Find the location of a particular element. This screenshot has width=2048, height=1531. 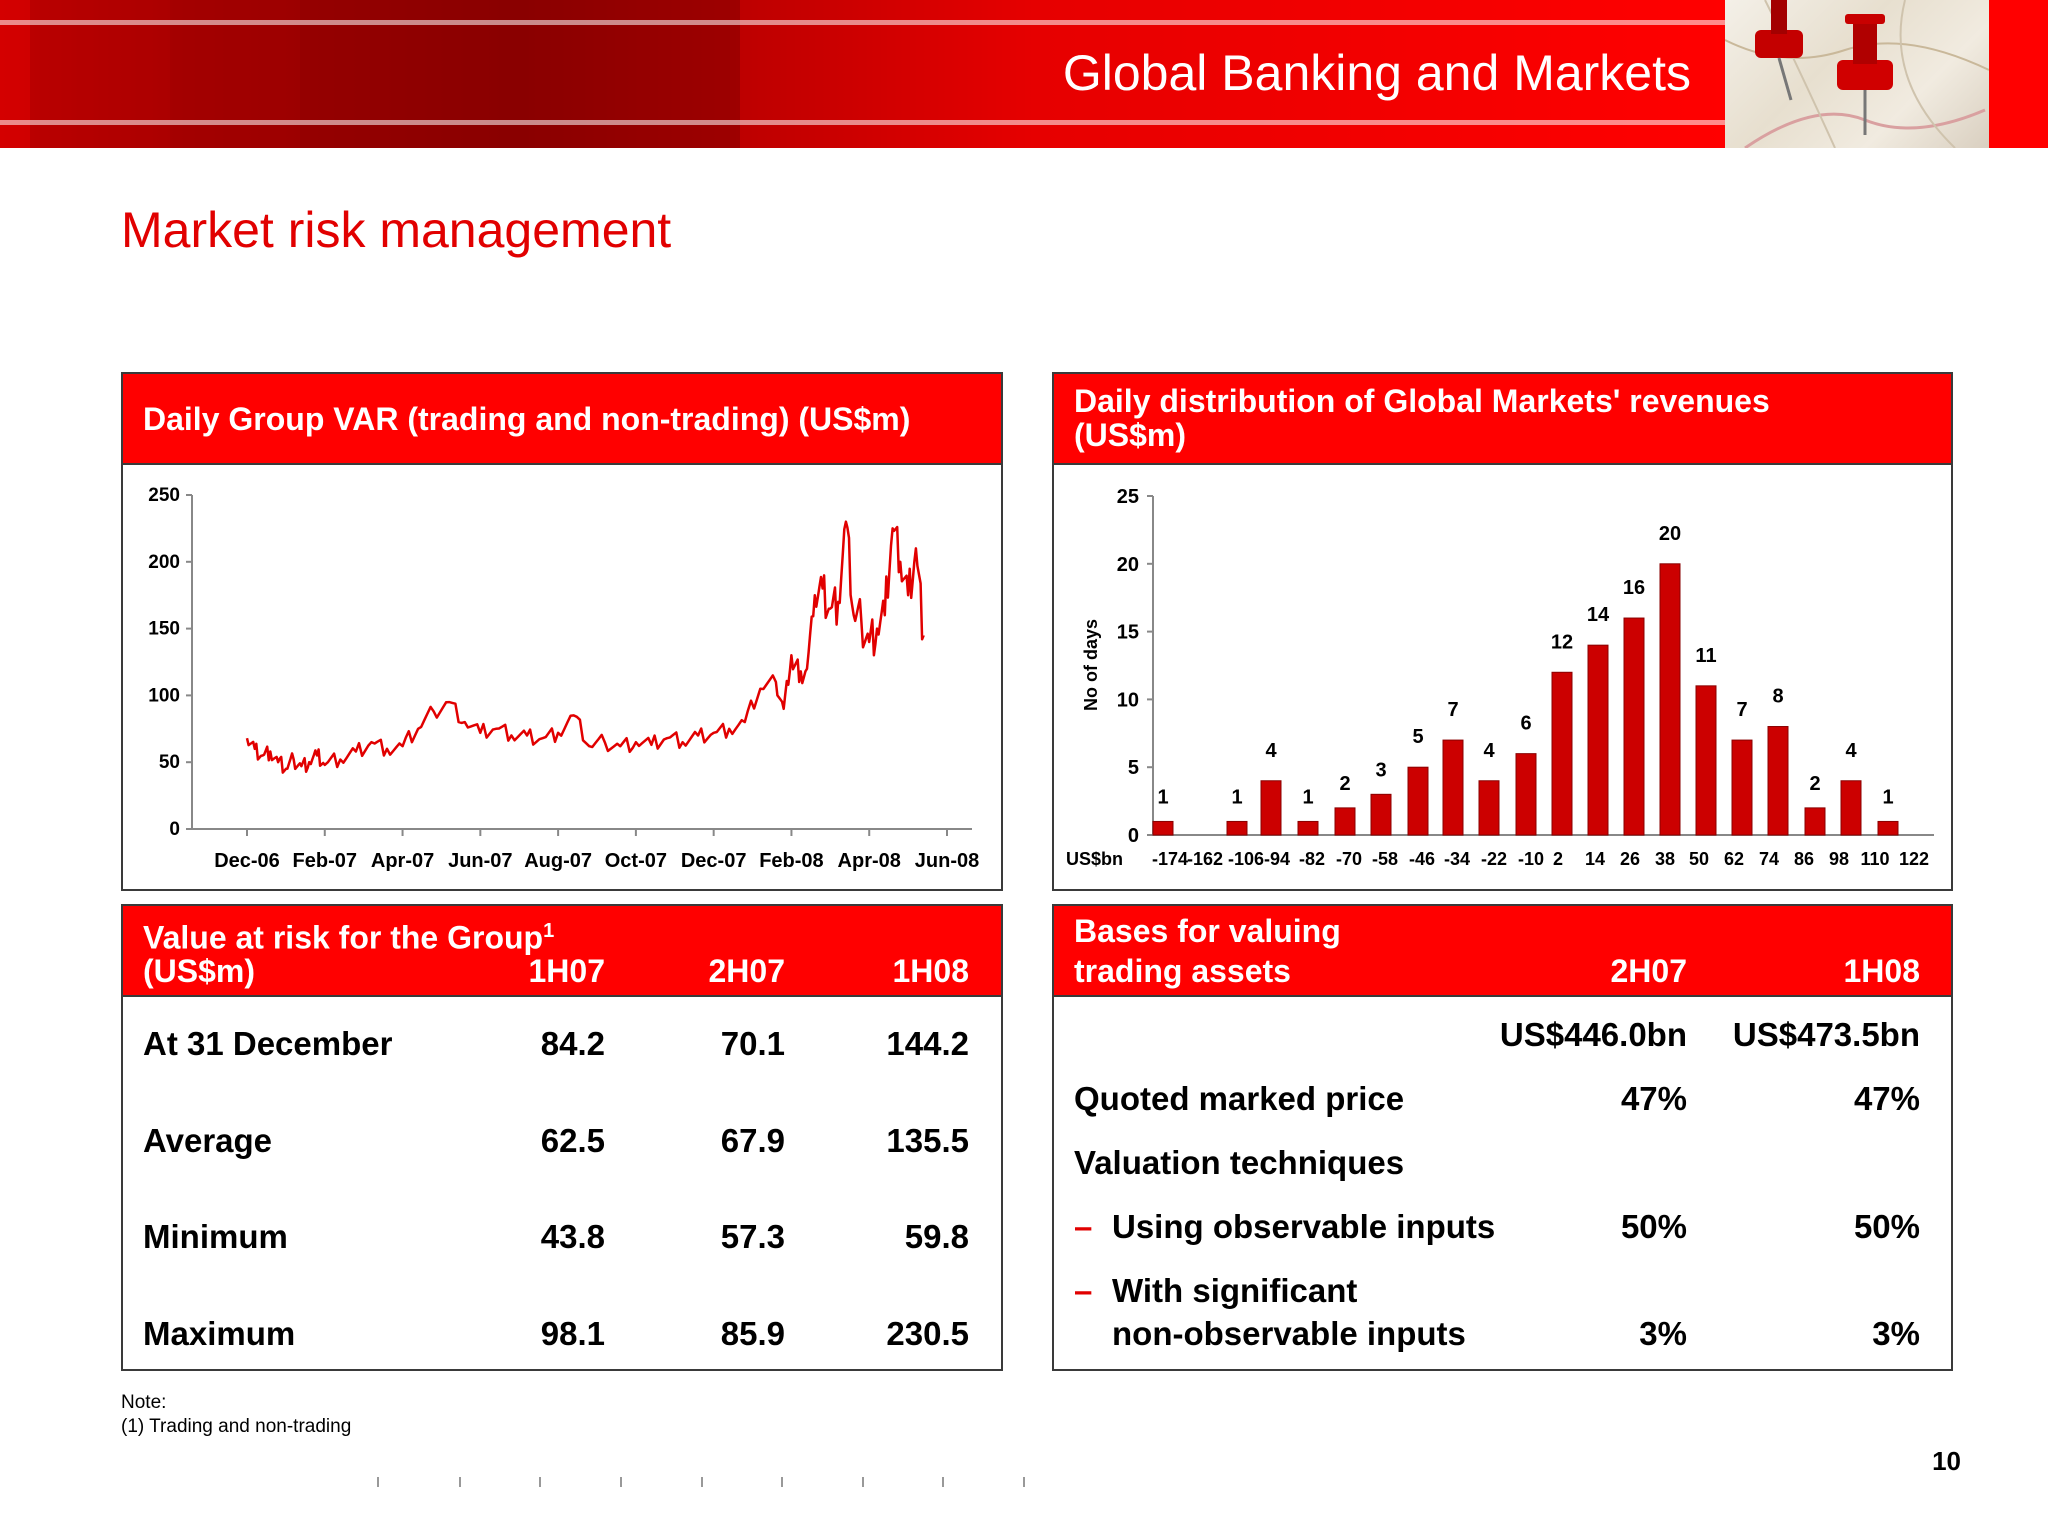

pushpin-icon is located at coordinates (1779, 50).